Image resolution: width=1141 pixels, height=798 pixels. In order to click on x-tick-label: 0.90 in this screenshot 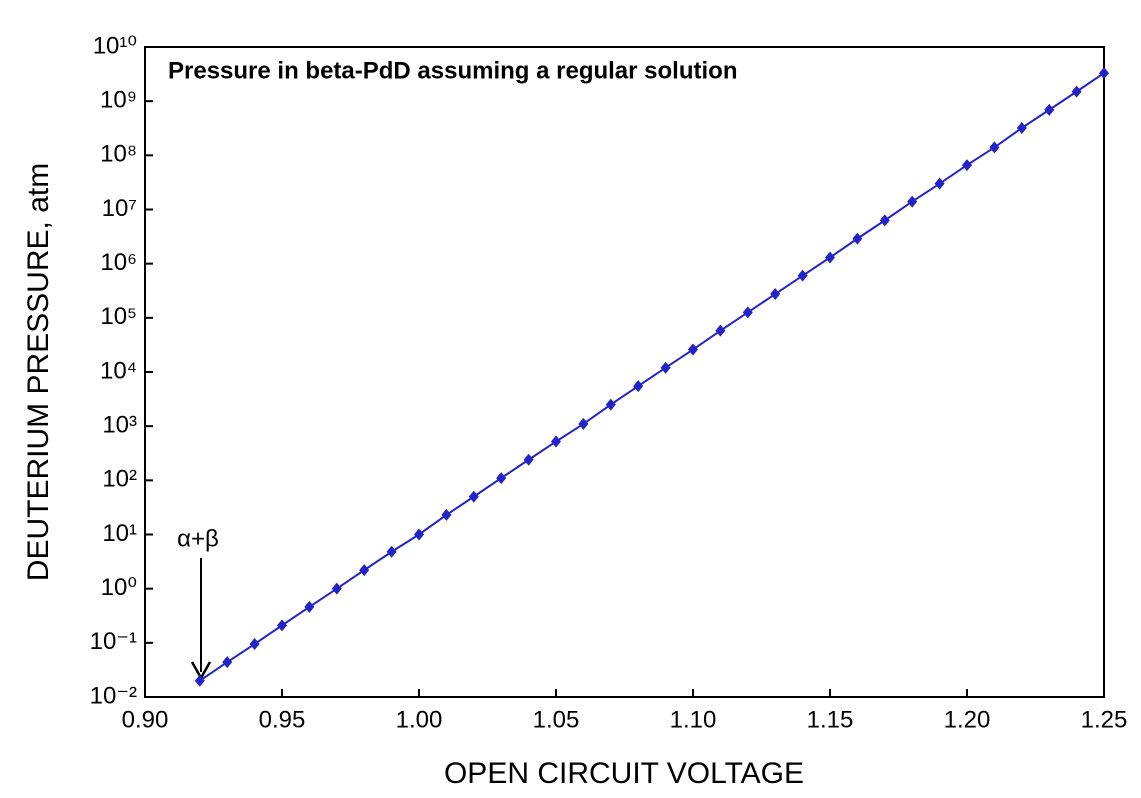, I will do `click(145, 719)`.